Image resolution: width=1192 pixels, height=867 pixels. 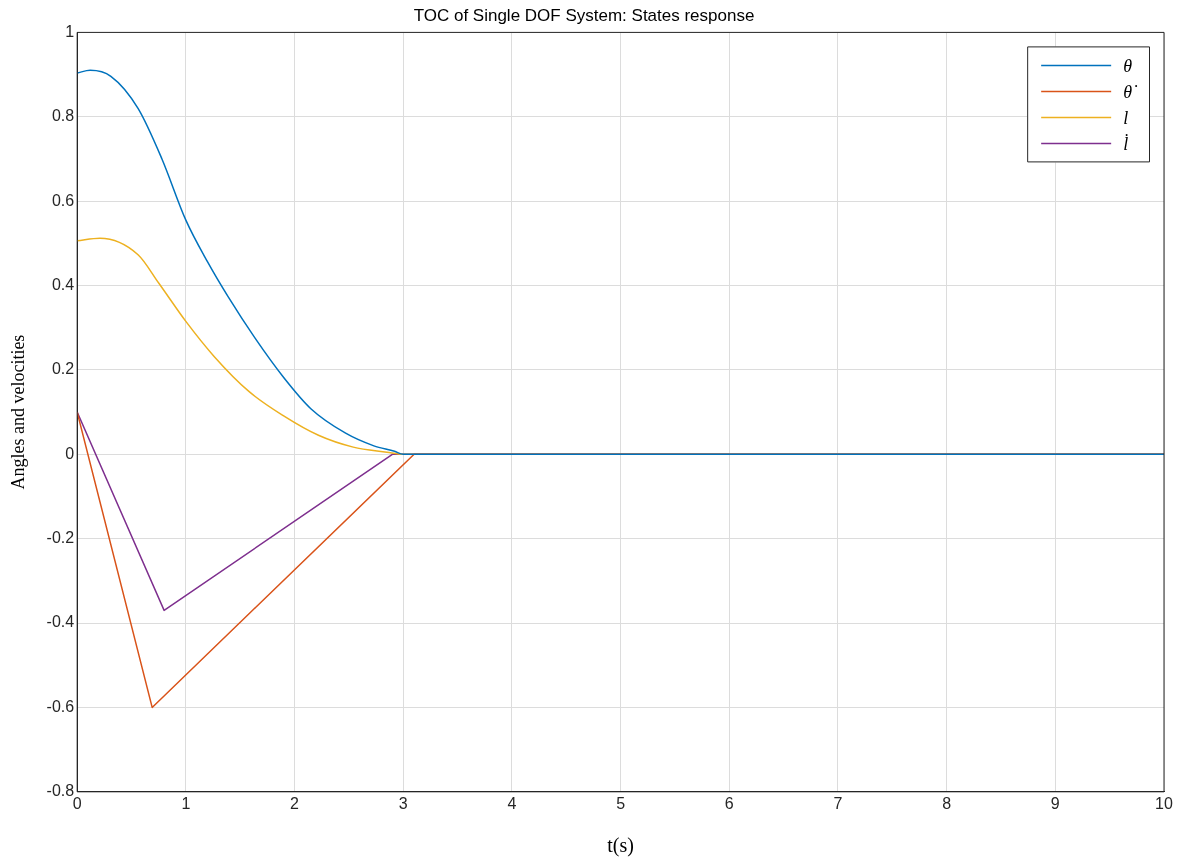 I want to click on x-tick-label: 8, so click(x=947, y=803).